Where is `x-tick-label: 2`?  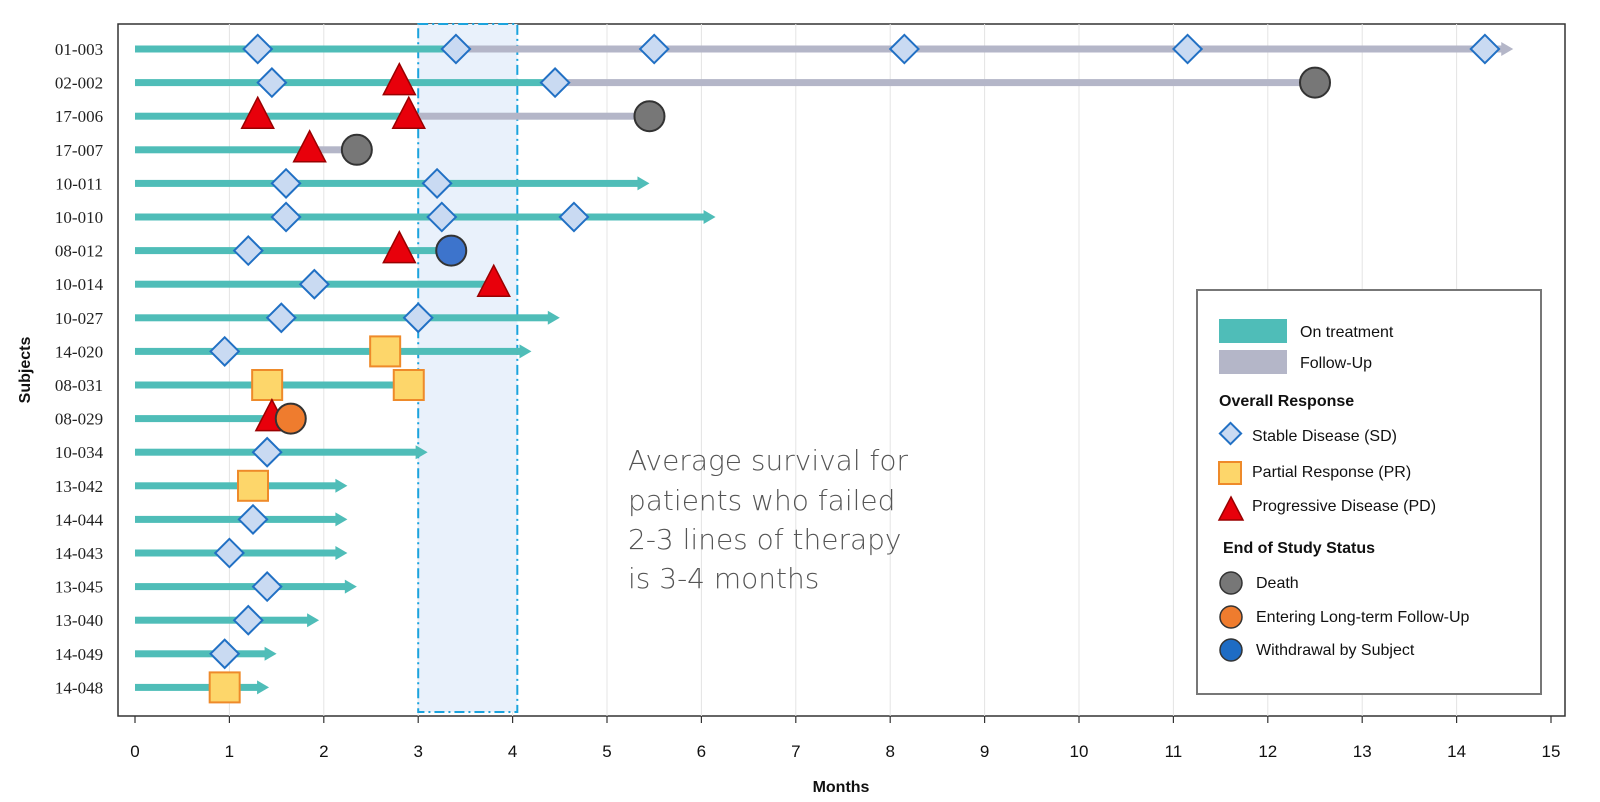
x-tick-label: 2 is located at coordinates (323, 751).